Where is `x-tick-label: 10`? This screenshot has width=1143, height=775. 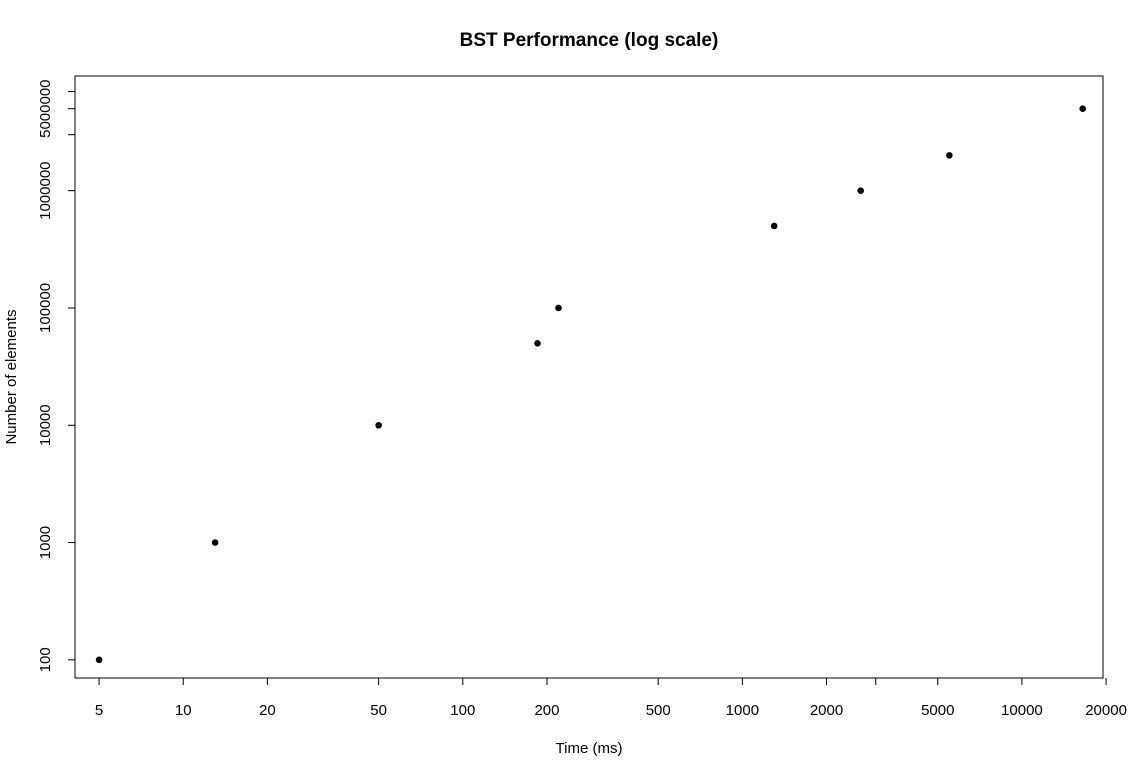 x-tick-label: 10 is located at coordinates (183, 710).